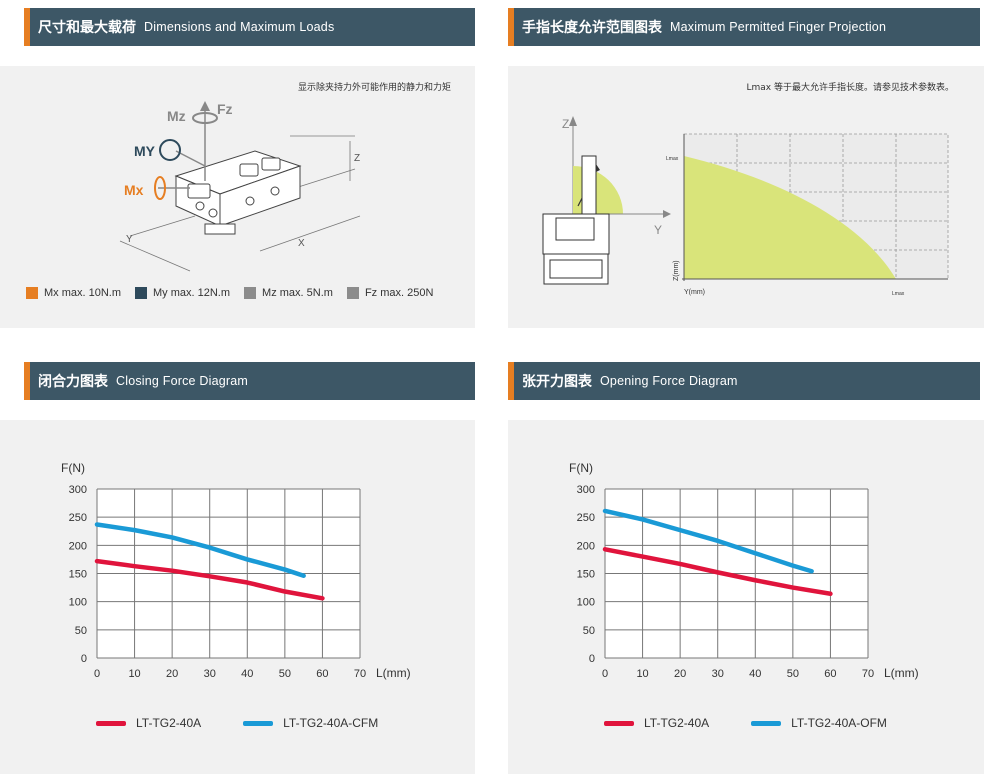 Image resolution: width=984 pixels, height=783 pixels. What do you see at coordinates (182, 381) in the screenshot?
I see `closing-title-en: Closing Force Diagram` at bounding box center [182, 381].